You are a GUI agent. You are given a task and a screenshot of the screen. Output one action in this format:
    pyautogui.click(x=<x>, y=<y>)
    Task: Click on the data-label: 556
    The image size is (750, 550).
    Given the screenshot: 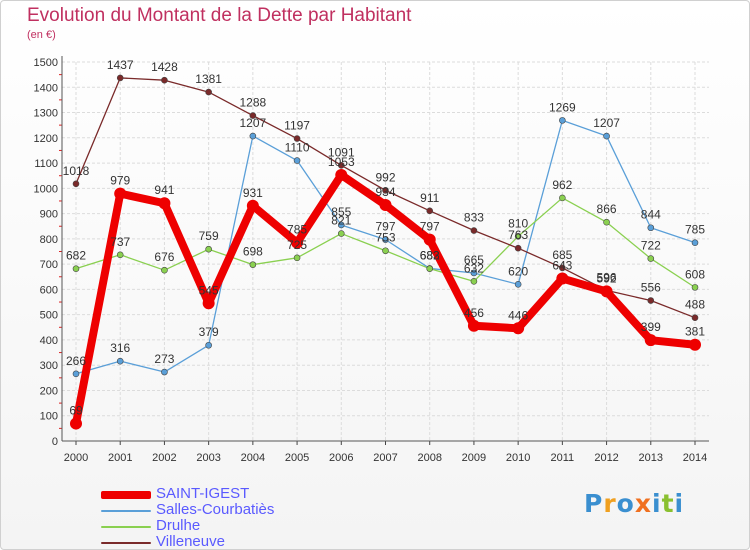 What is the action you would take?
    pyautogui.click(x=651, y=288)
    